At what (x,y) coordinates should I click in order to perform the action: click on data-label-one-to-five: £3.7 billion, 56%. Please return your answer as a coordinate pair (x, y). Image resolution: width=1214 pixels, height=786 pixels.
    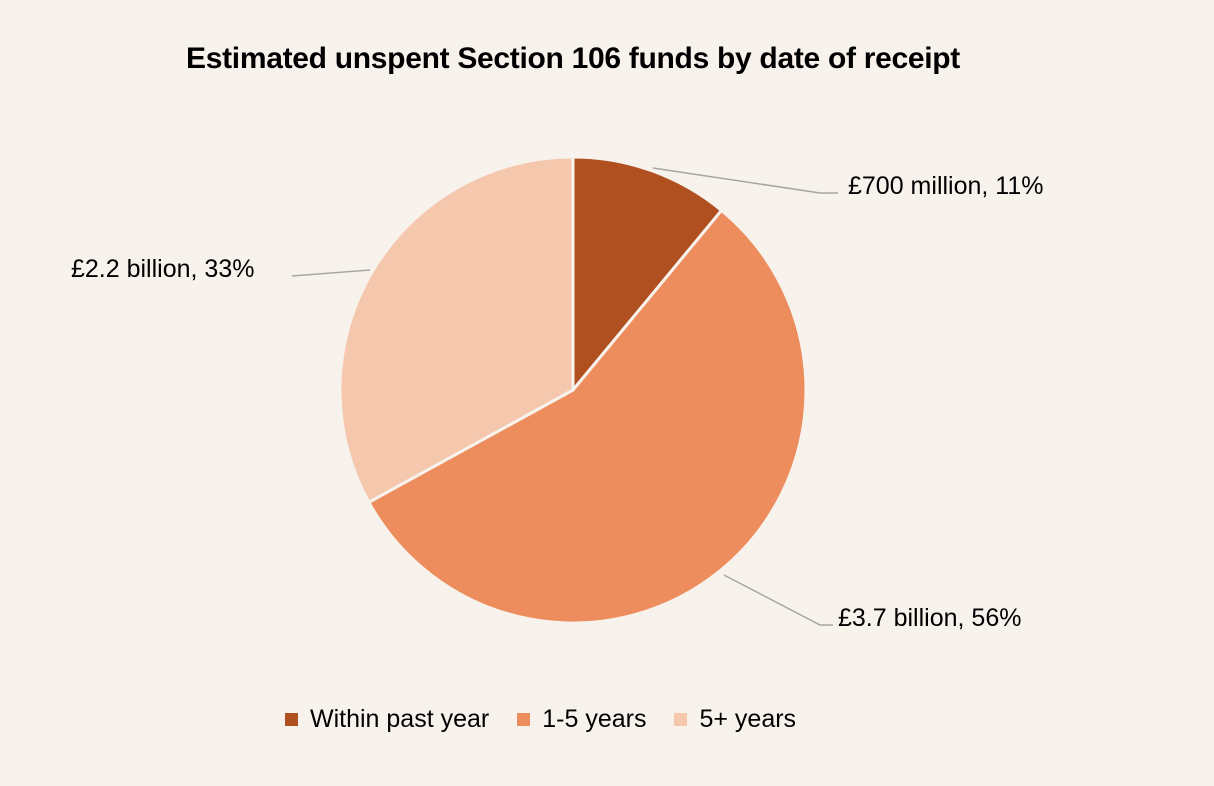
    Looking at the image, I should click on (930, 618).